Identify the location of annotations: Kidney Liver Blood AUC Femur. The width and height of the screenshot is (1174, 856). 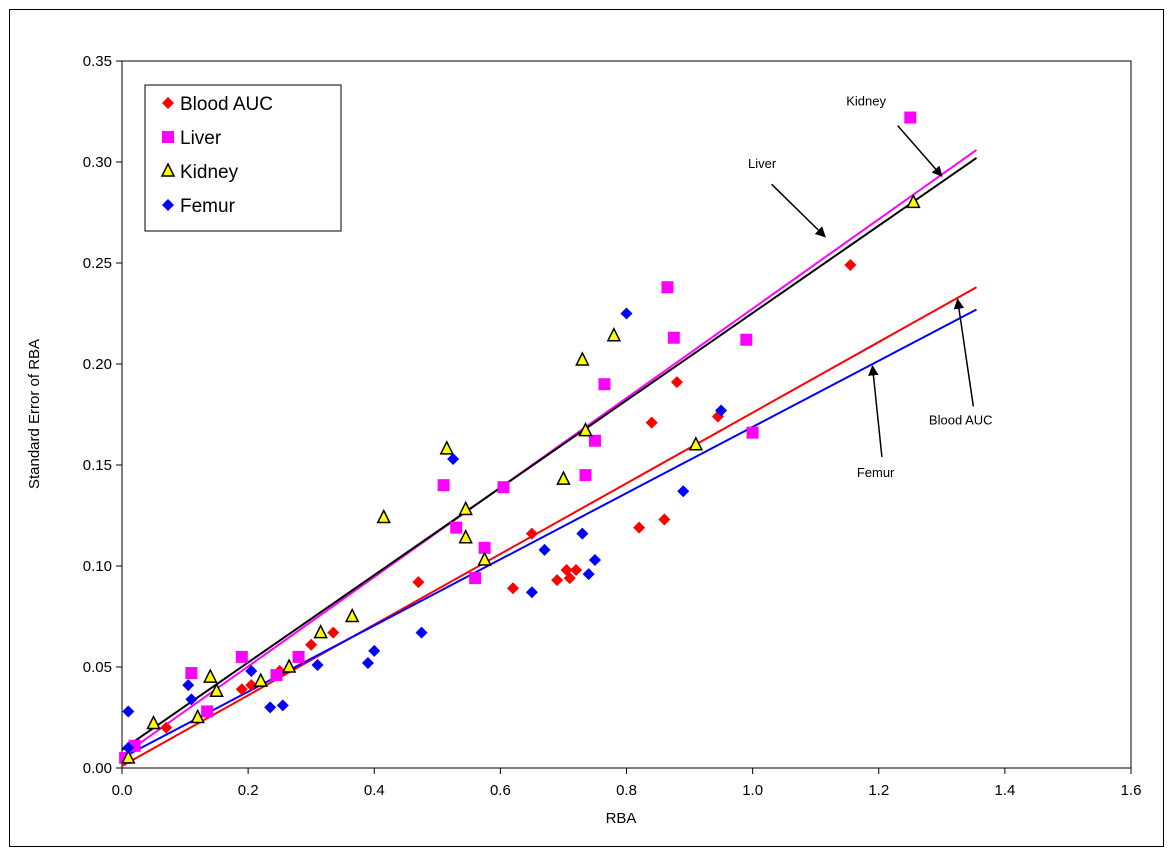
(870, 286).